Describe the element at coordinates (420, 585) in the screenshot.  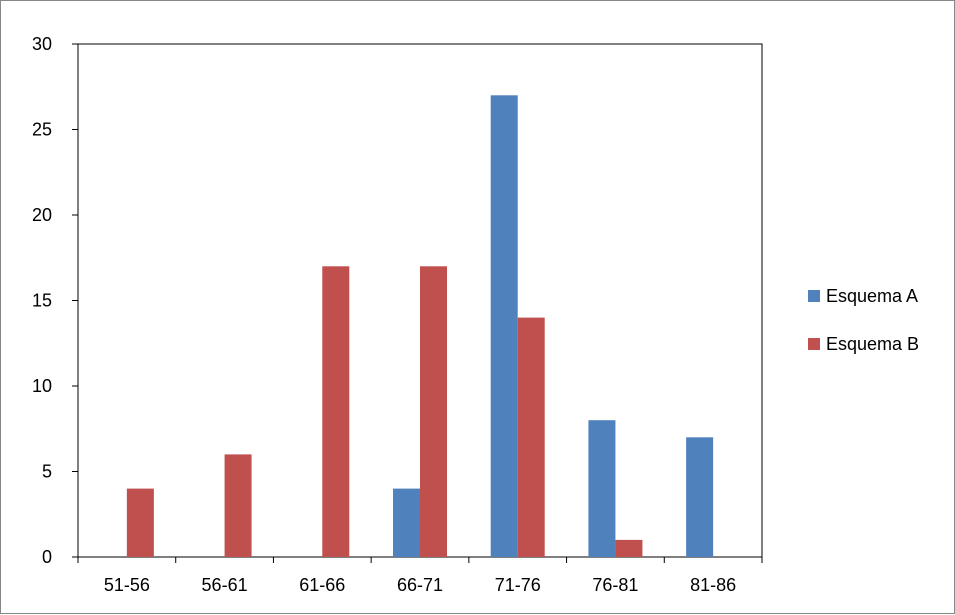
I see `x-tick-label: 66-71` at that location.